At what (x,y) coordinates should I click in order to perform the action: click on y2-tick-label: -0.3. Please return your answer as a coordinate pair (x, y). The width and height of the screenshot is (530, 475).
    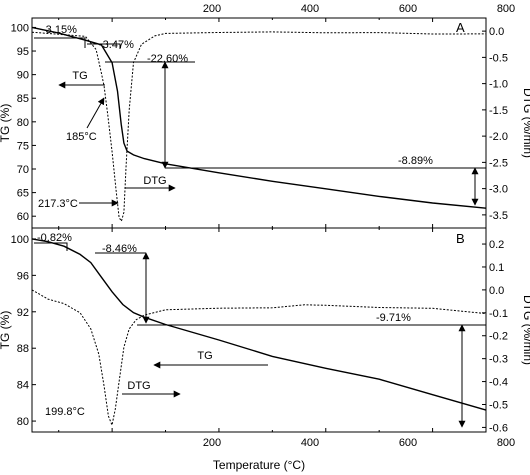
    Looking at the image, I should click on (498, 360).